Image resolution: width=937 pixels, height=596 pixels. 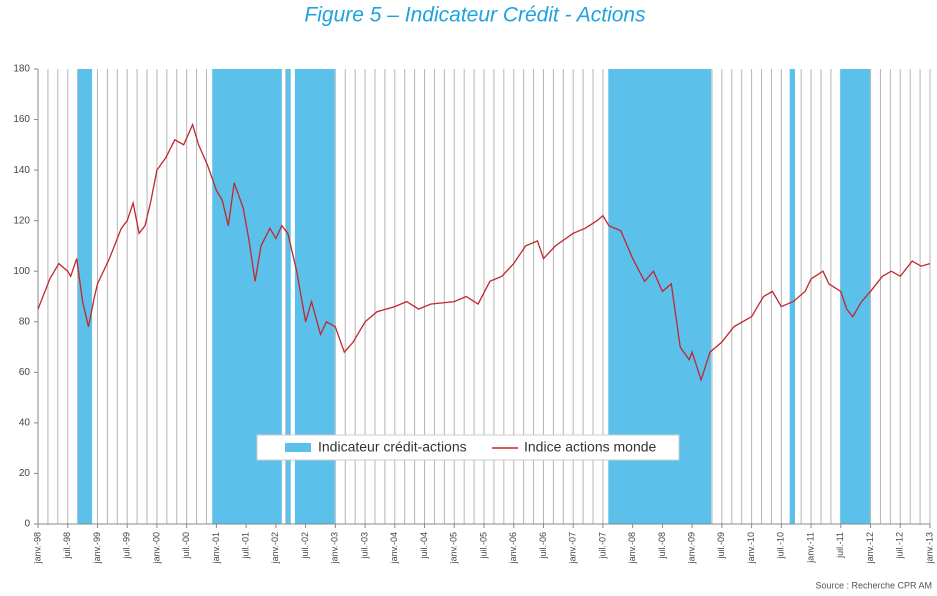 I want to click on x-tick-label: janv.-02, so click(x=275, y=548).